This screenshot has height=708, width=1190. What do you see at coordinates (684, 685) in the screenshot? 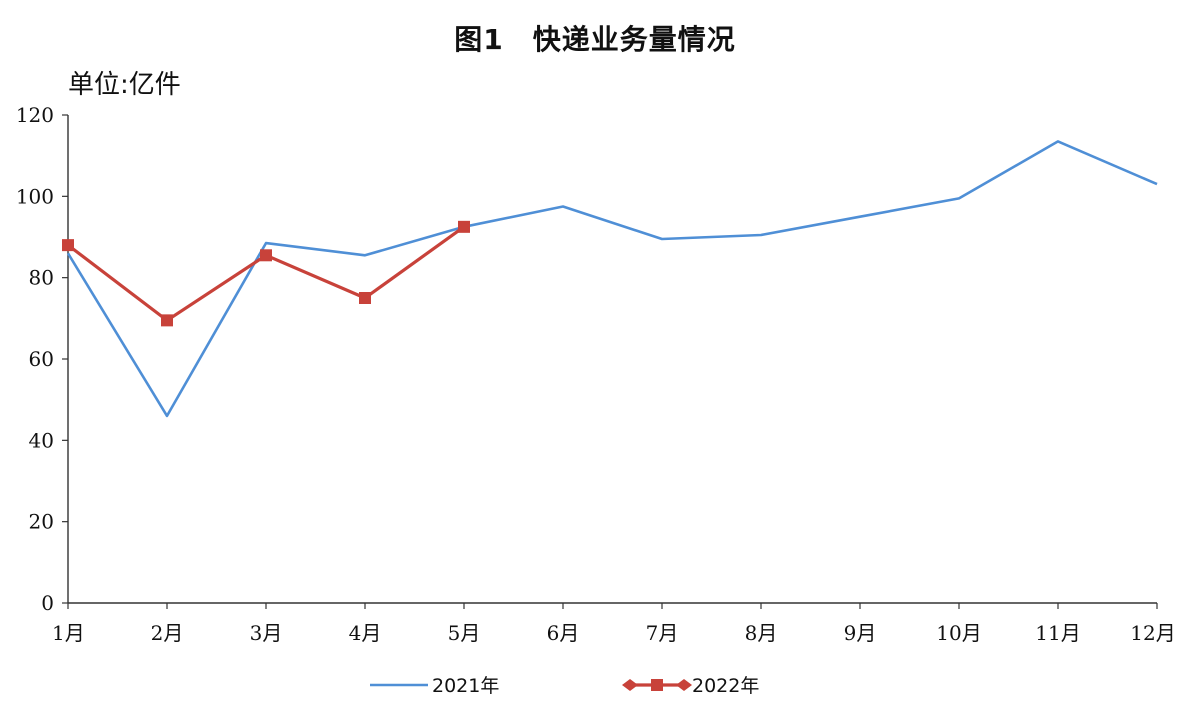
I see `legend-diamond-right` at bounding box center [684, 685].